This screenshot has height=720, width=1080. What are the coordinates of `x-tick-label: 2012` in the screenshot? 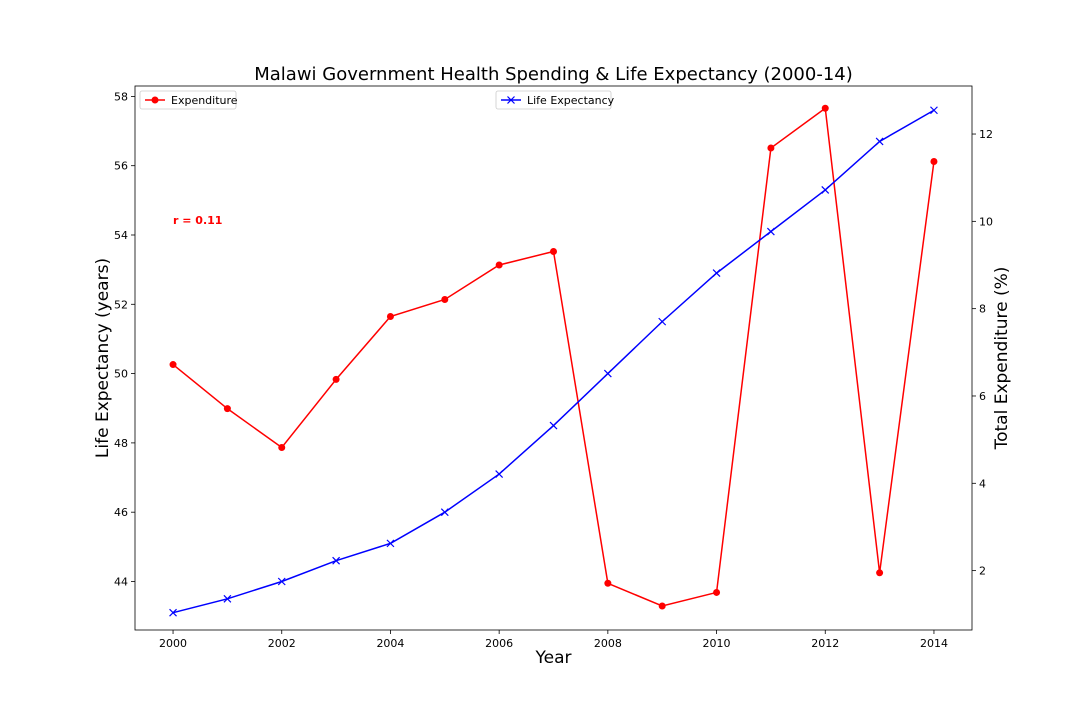 It's located at (825, 643).